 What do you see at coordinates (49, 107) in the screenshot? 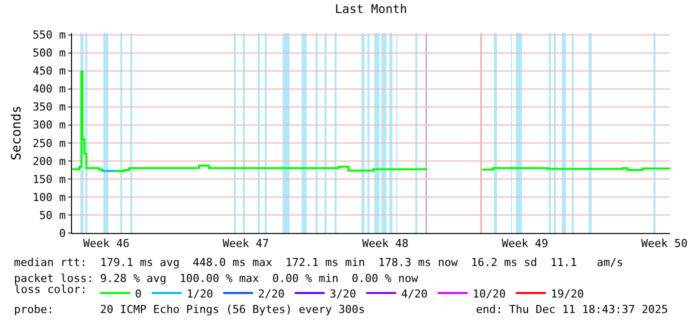
I see `y-tick-label: 350 m` at bounding box center [49, 107].